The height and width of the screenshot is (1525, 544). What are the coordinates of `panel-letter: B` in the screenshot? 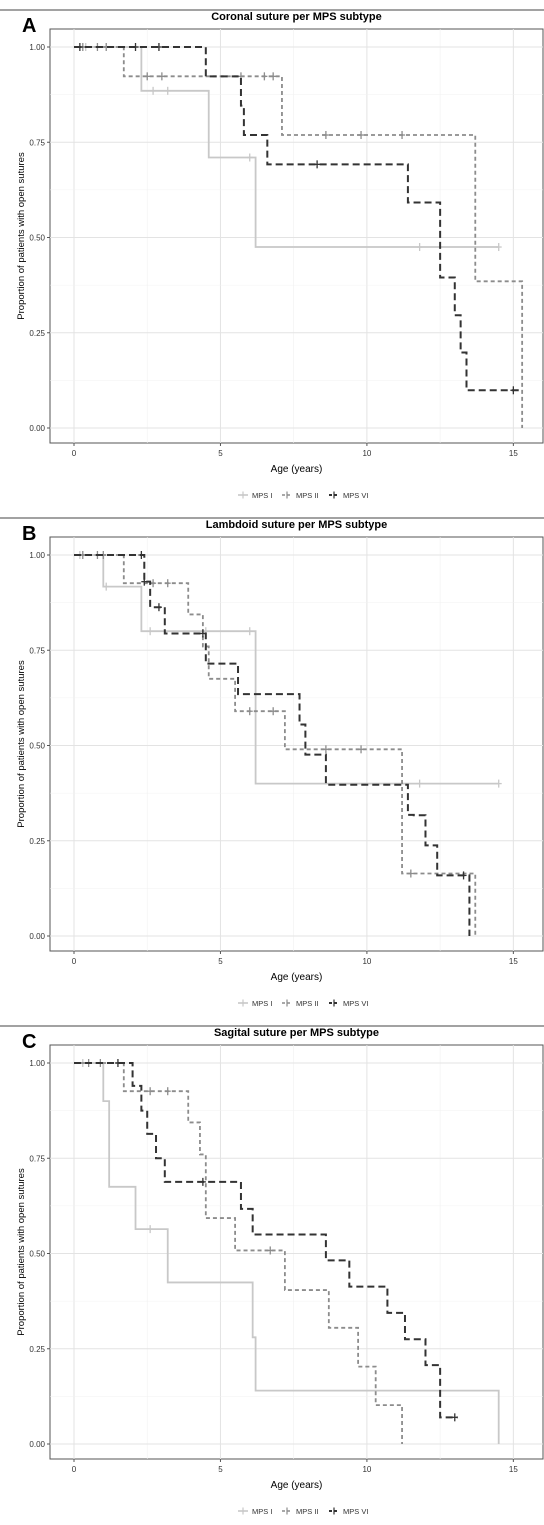 It's located at (29, 534).